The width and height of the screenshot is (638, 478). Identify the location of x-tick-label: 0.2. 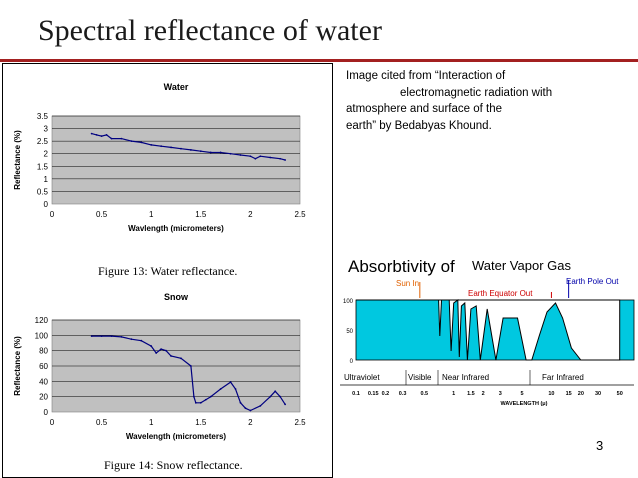
(386, 394).